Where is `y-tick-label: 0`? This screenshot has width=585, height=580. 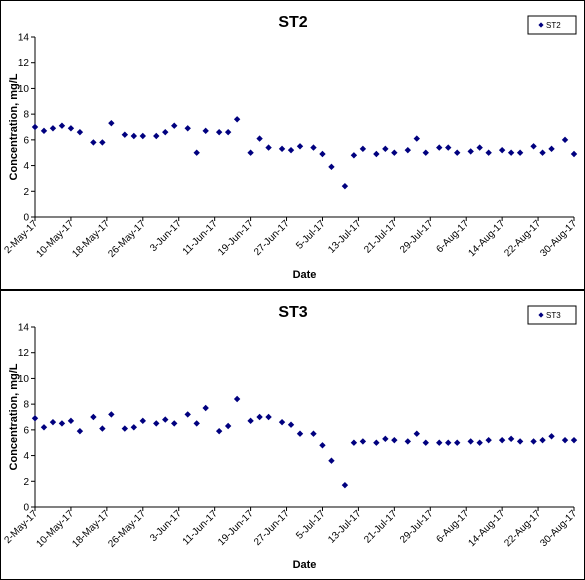 y-tick-label: 0 is located at coordinates (26, 218).